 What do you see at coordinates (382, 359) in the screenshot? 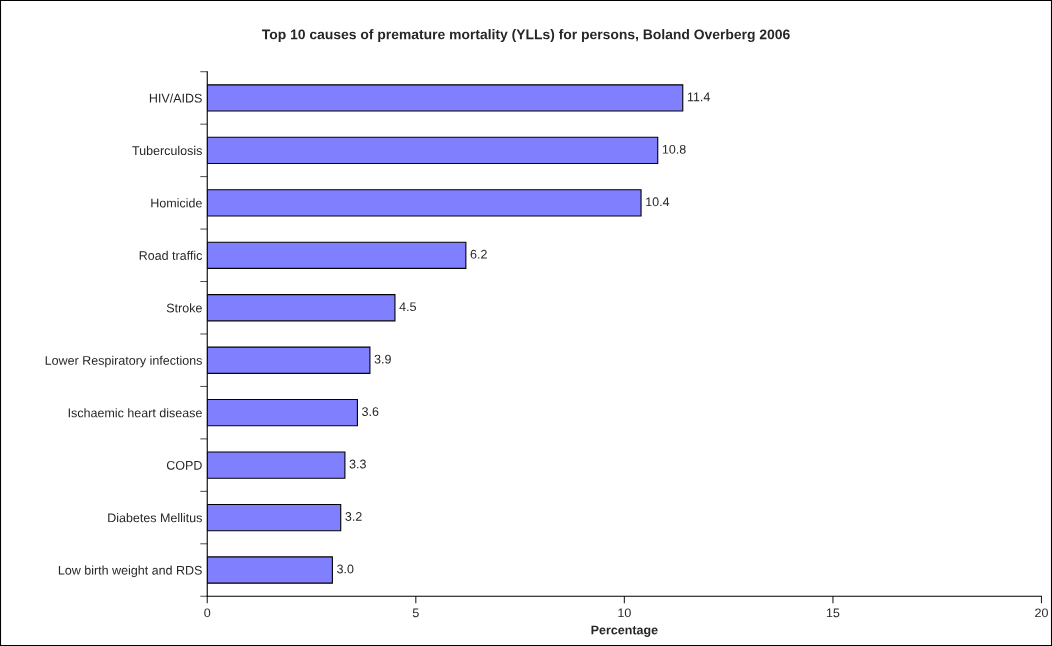
I see `data-label: 3.9` at bounding box center [382, 359].